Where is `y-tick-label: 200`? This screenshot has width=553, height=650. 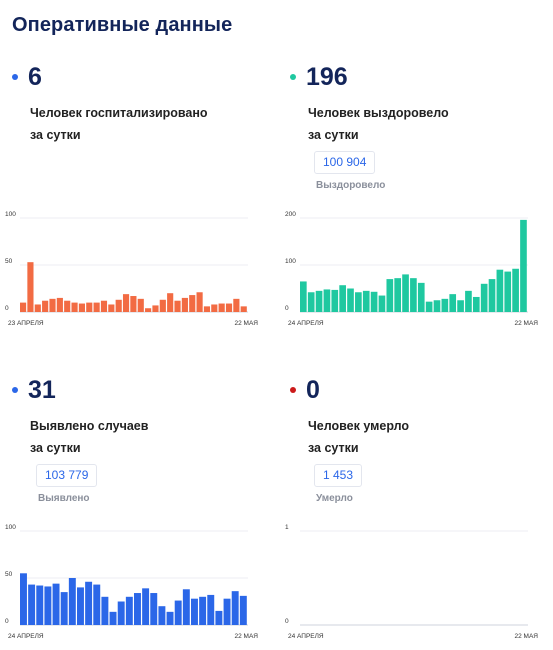 y-tick-label: 200 is located at coordinates (290, 214).